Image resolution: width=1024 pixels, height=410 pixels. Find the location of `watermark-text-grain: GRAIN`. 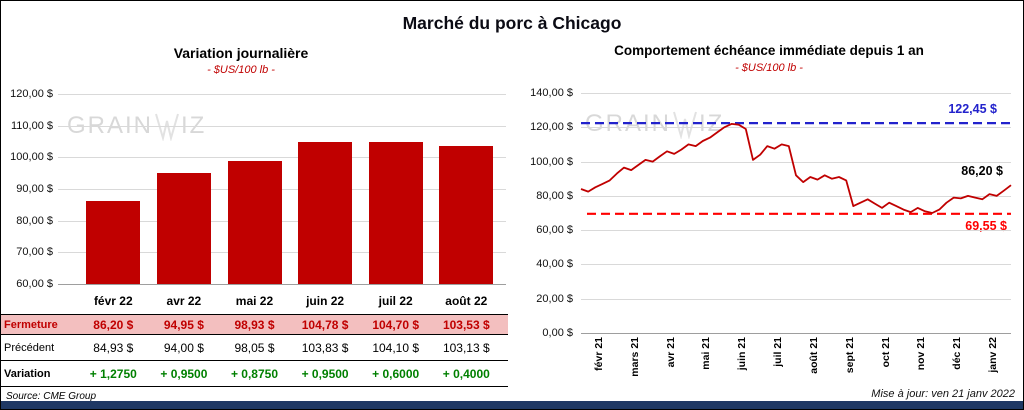

watermark-text-grain: GRAIN is located at coordinates (110, 125).